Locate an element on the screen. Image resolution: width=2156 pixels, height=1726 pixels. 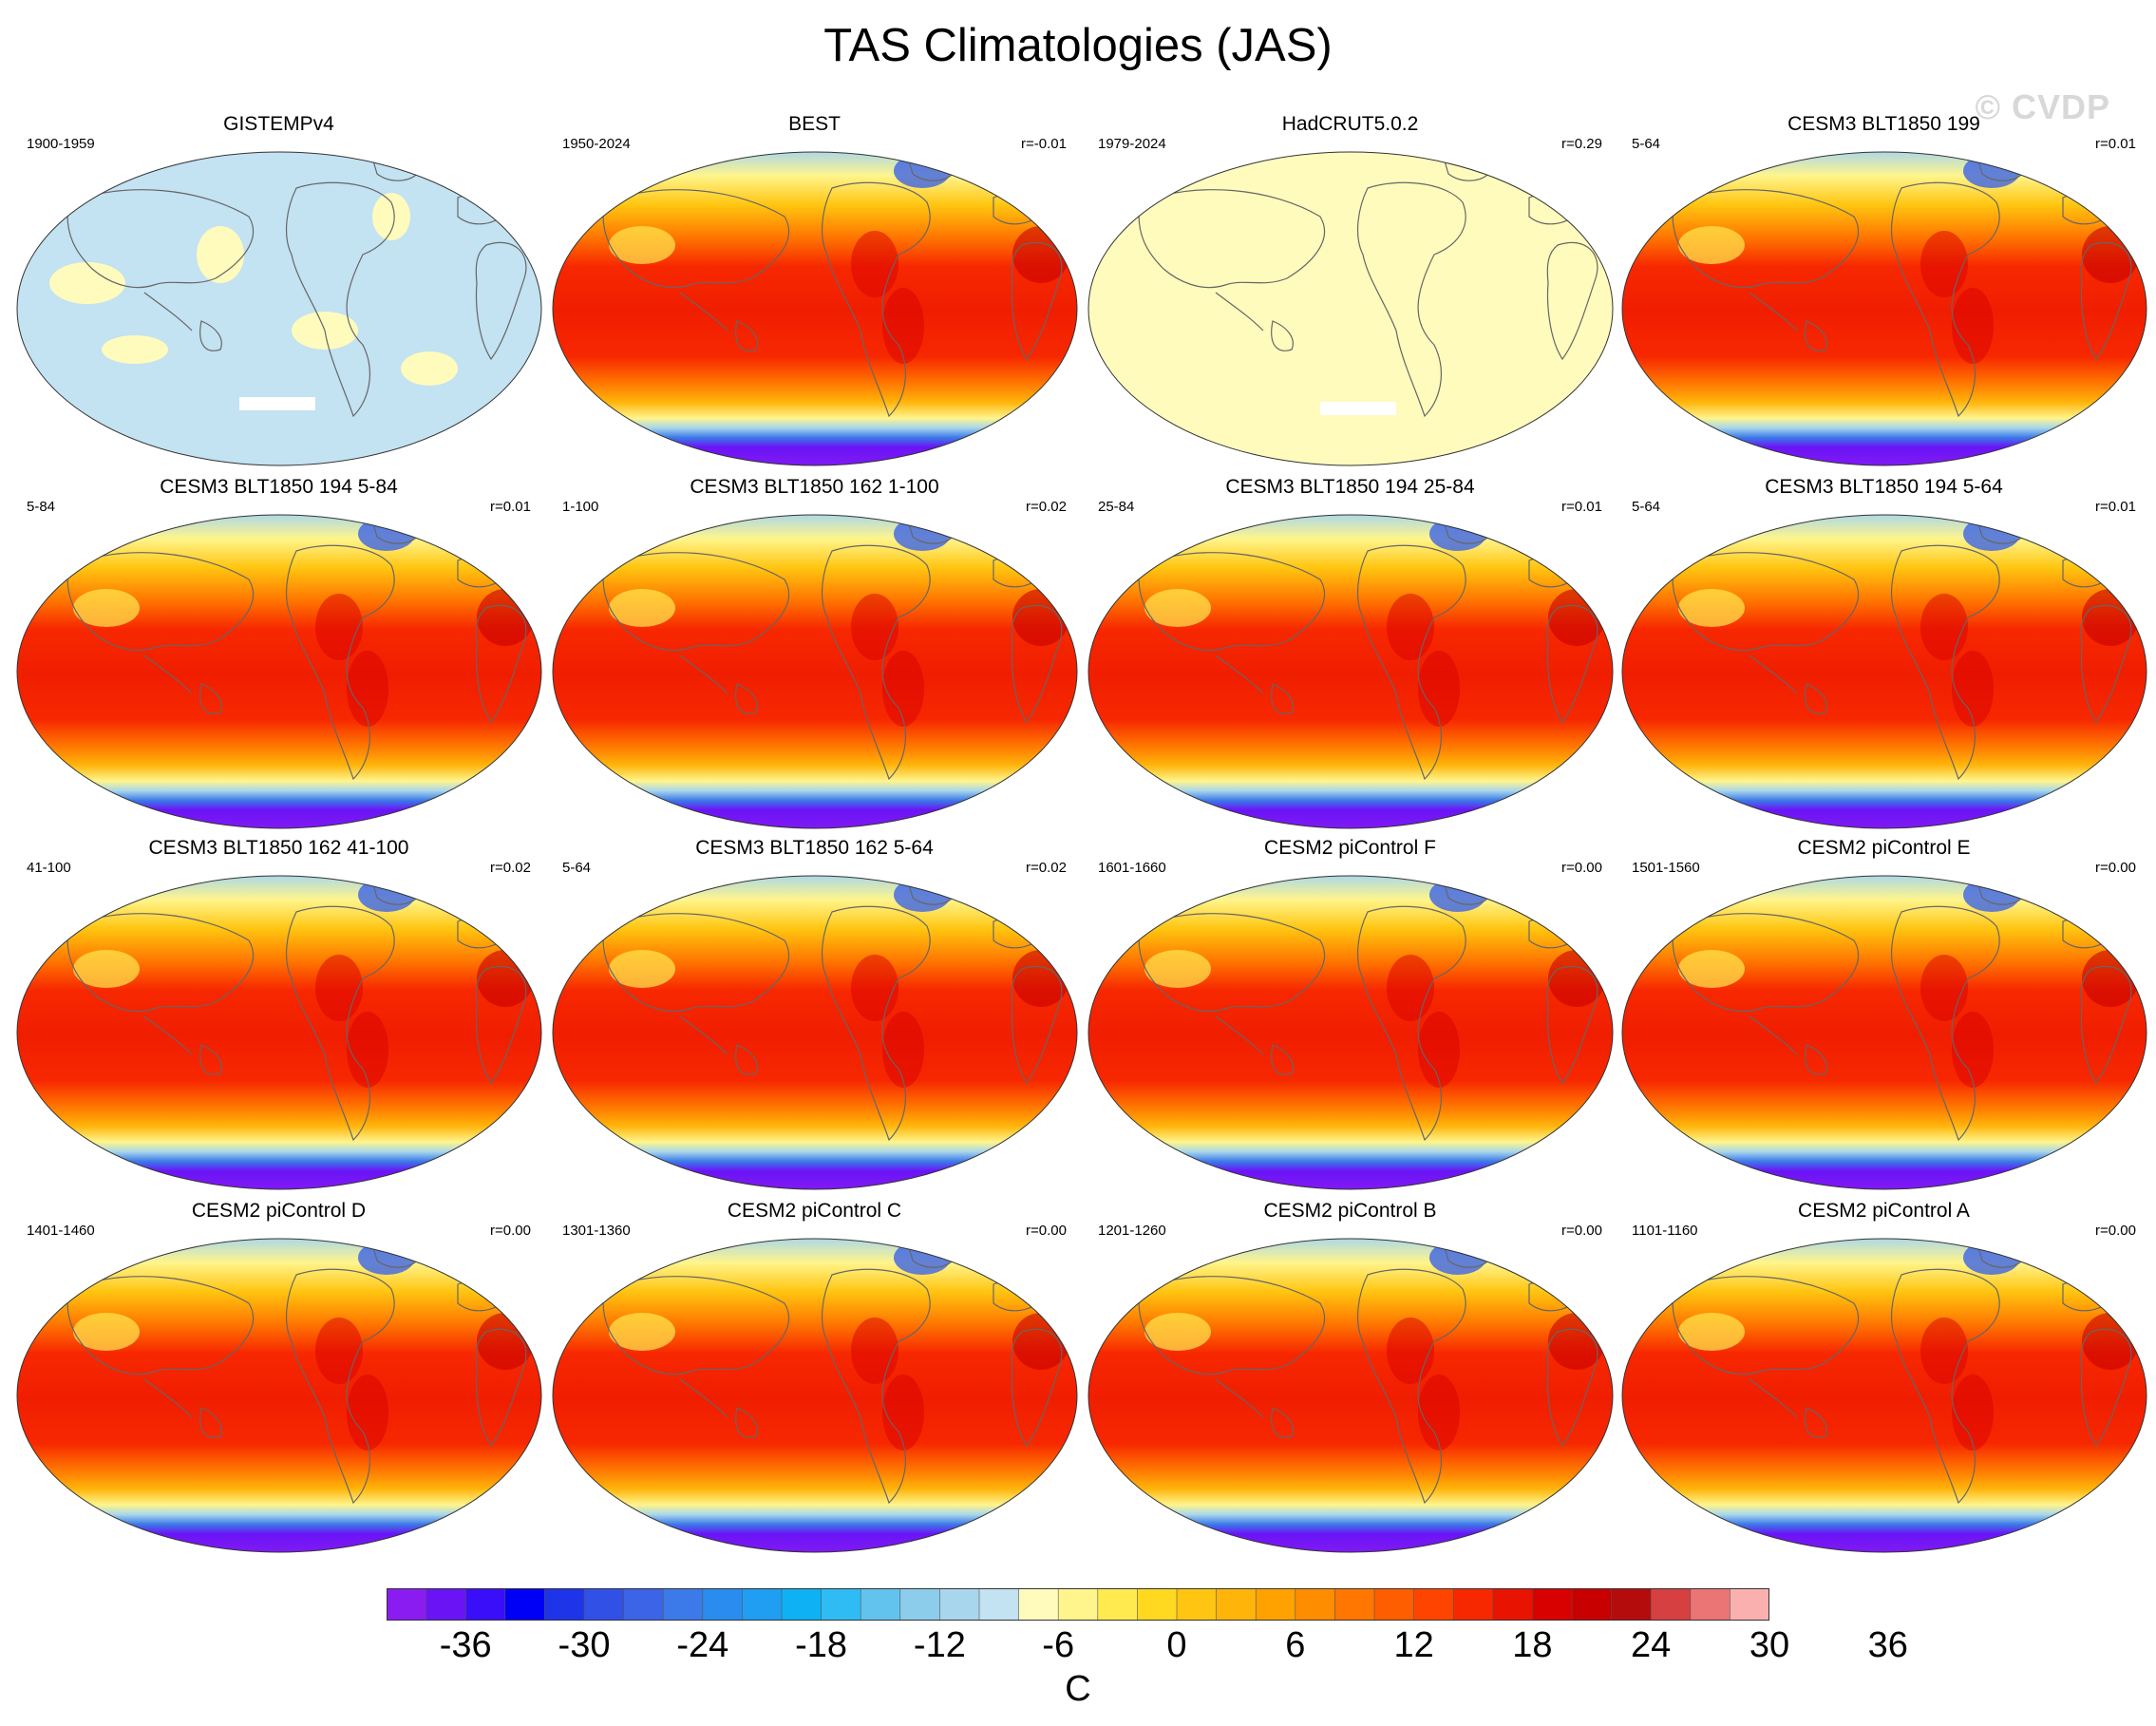
panel-period: 1979-2024 is located at coordinates (1132, 144).